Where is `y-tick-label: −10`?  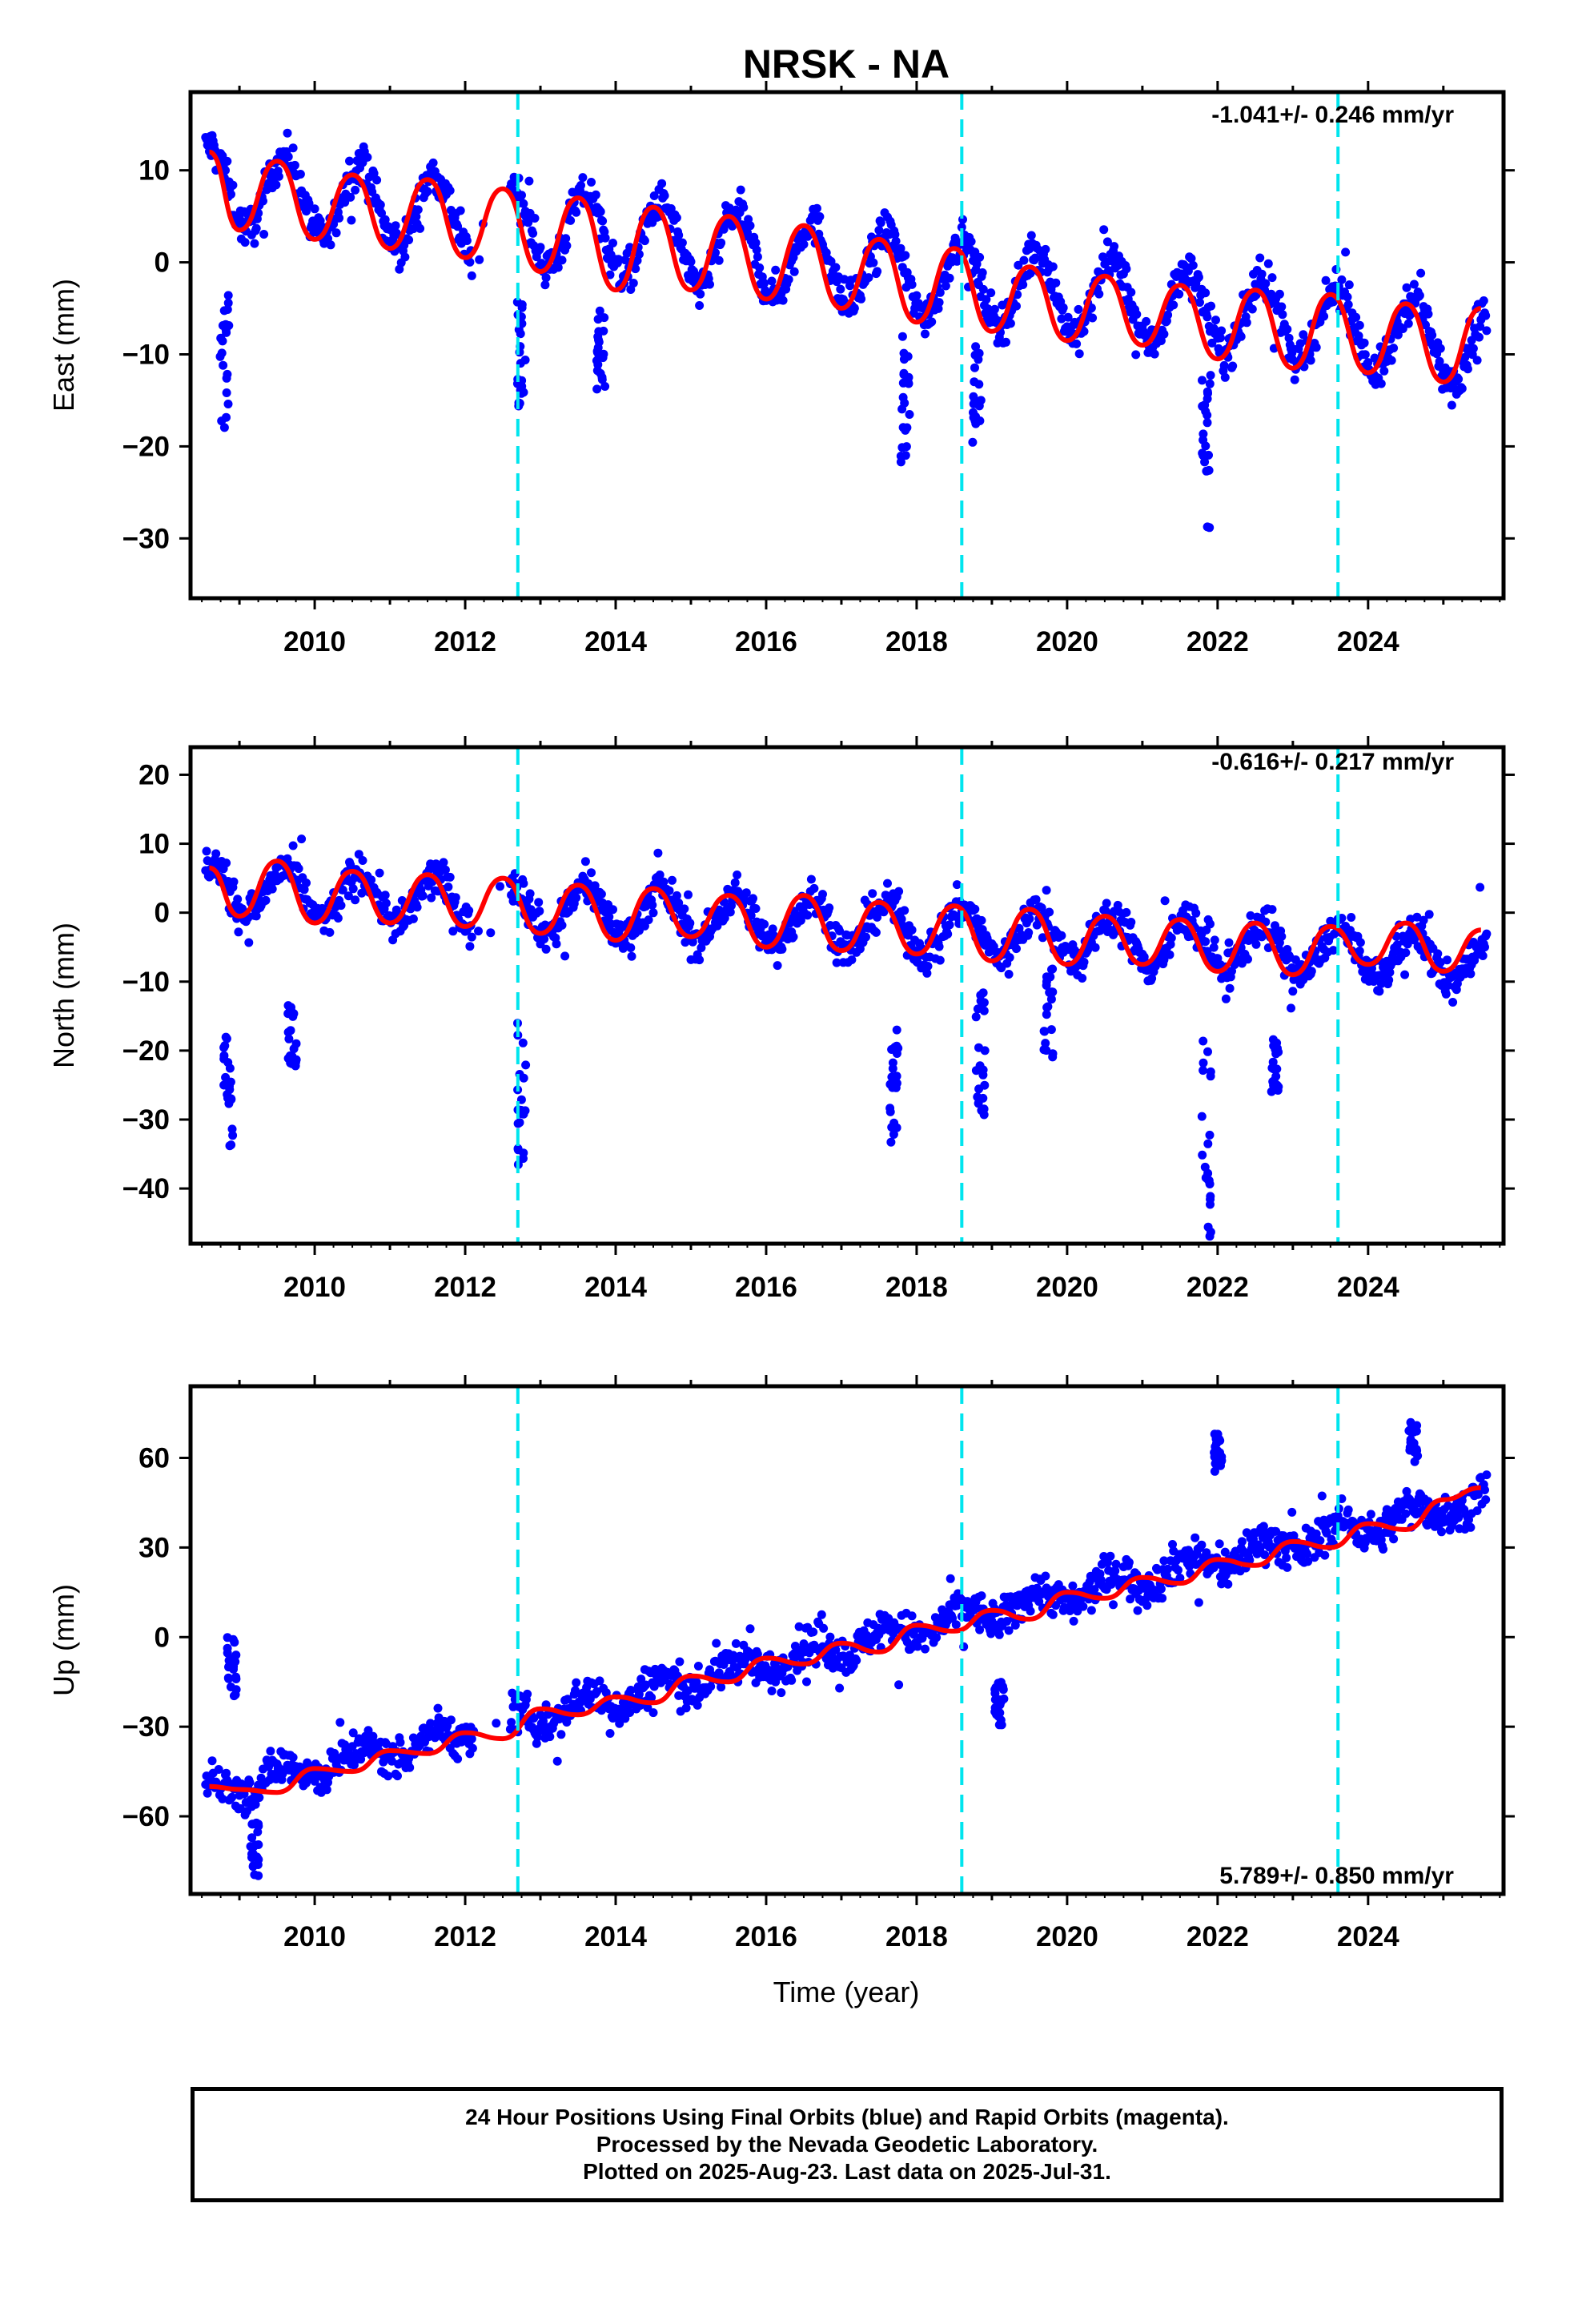
y-tick-label: −10 is located at coordinates (146, 354).